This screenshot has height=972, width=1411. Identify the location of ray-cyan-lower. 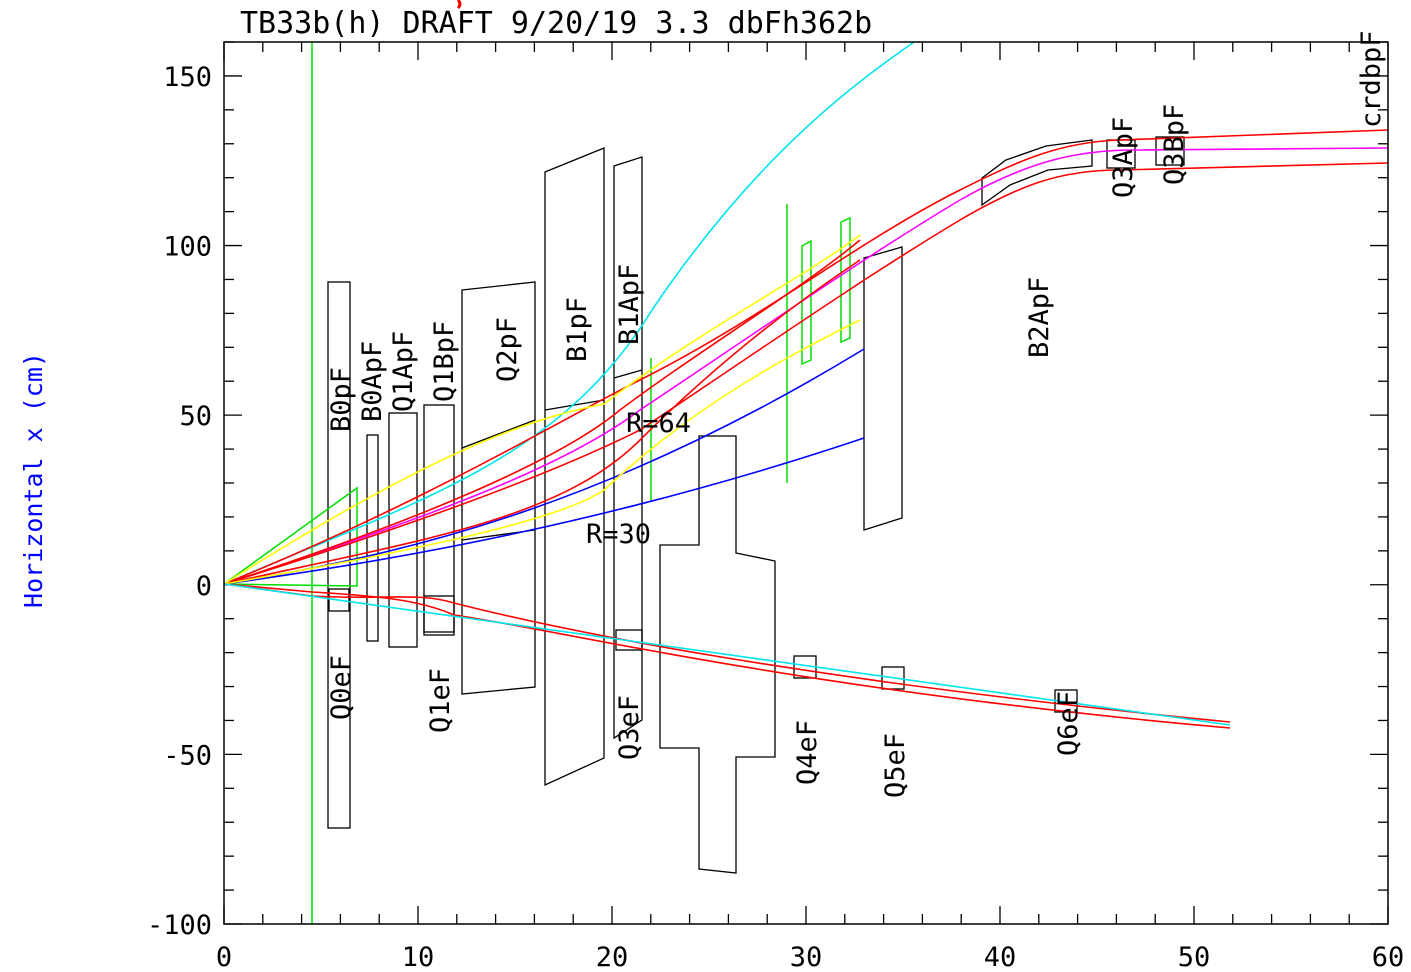
(727, 654).